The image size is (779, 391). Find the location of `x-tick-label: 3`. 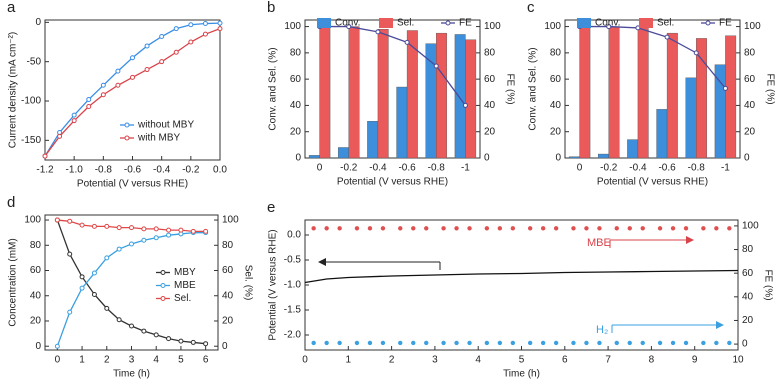

x-tick-label: 3 is located at coordinates (132, 360).